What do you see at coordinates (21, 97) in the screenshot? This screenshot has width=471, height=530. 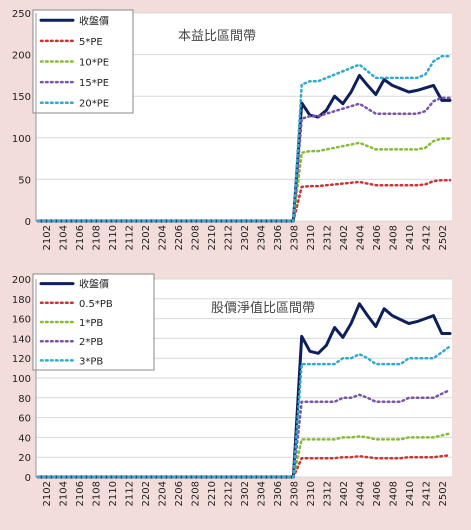 I see `y-tick-label: 150` at bounding box center [21, 97].